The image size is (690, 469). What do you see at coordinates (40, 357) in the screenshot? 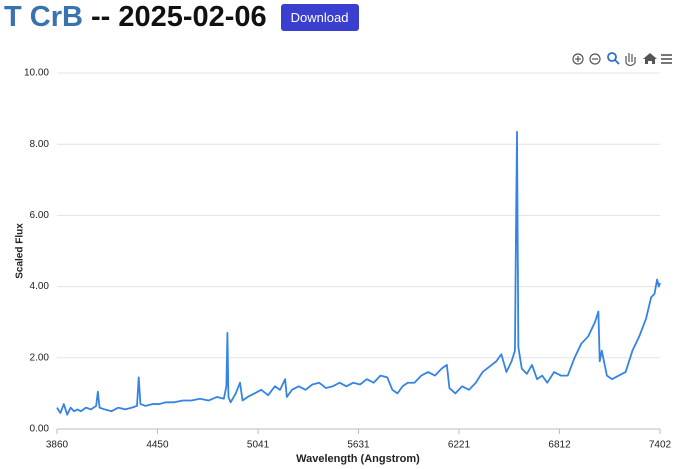
I see `y-tick-label: 2.00` at bounding box center [40, 357].